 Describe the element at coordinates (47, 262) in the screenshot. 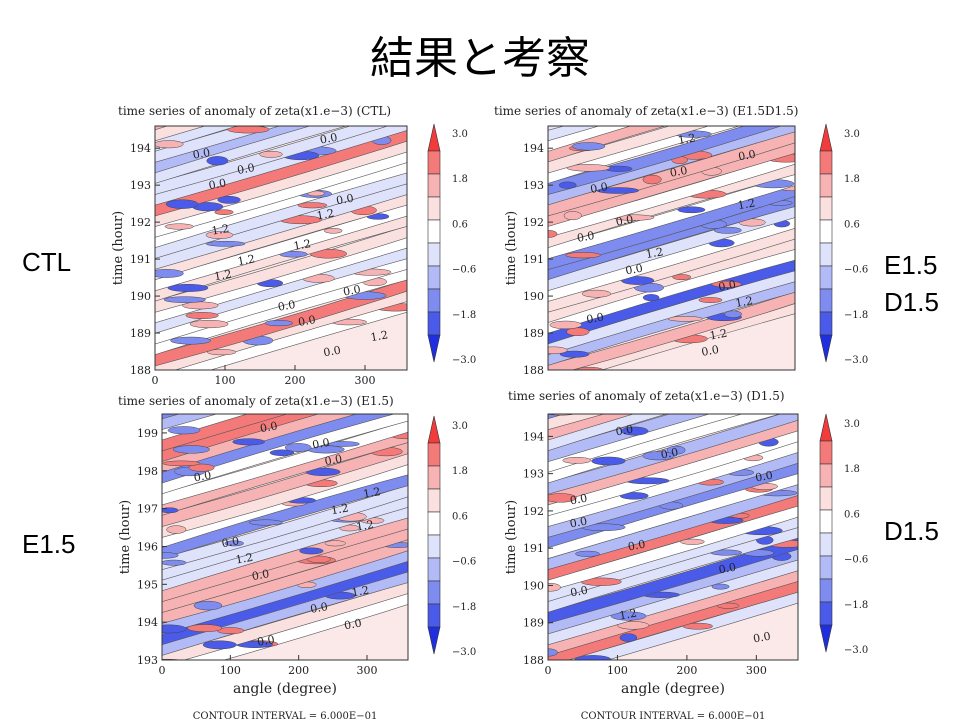

I see `label-ctl: CTL` at that location.